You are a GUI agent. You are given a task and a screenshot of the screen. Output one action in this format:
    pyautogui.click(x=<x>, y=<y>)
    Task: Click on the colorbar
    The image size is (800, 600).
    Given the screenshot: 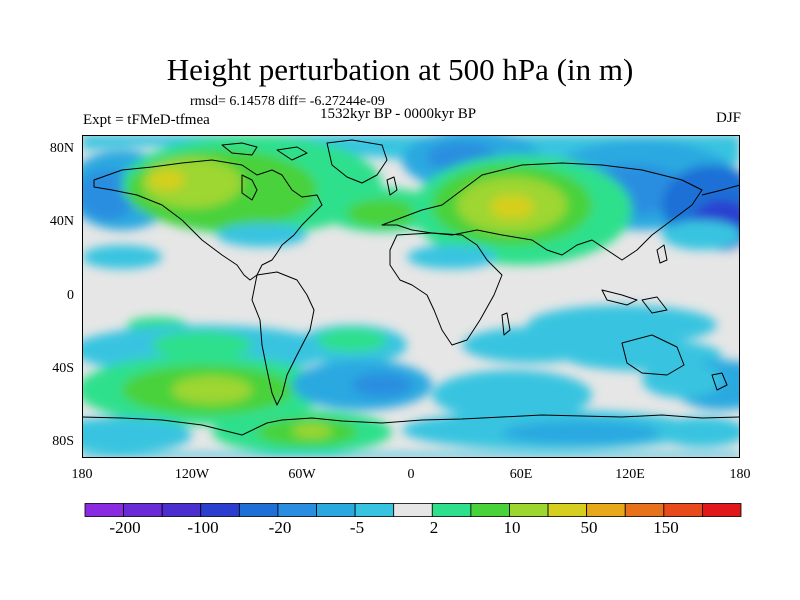 What is the action you would take?
    pyautogui.click(x=413, y=510)
    